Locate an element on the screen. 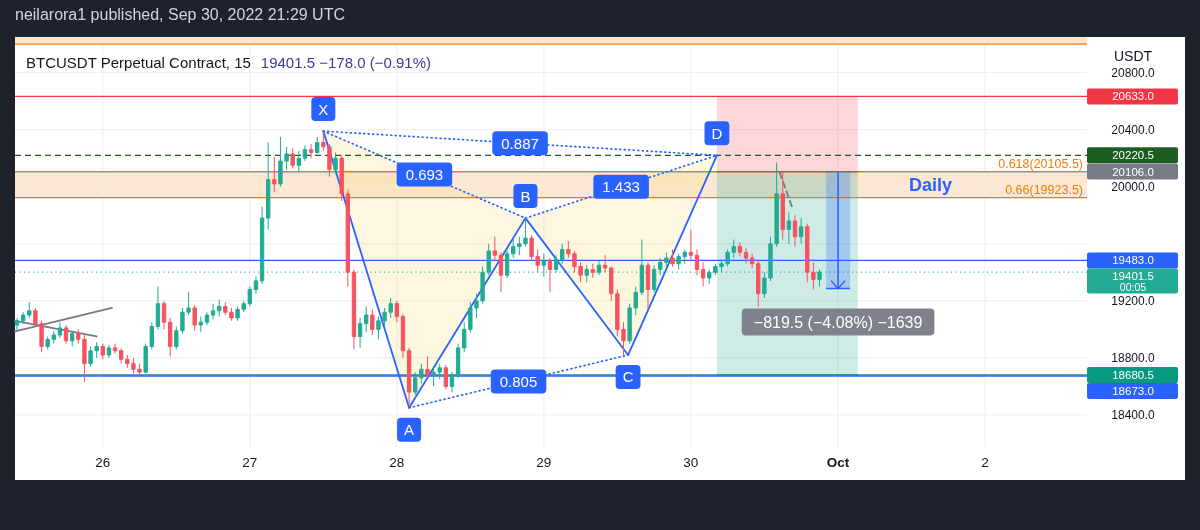 The image size is (1200, 530). y-axis-title: USDT is located at coordinates (1133, 56).